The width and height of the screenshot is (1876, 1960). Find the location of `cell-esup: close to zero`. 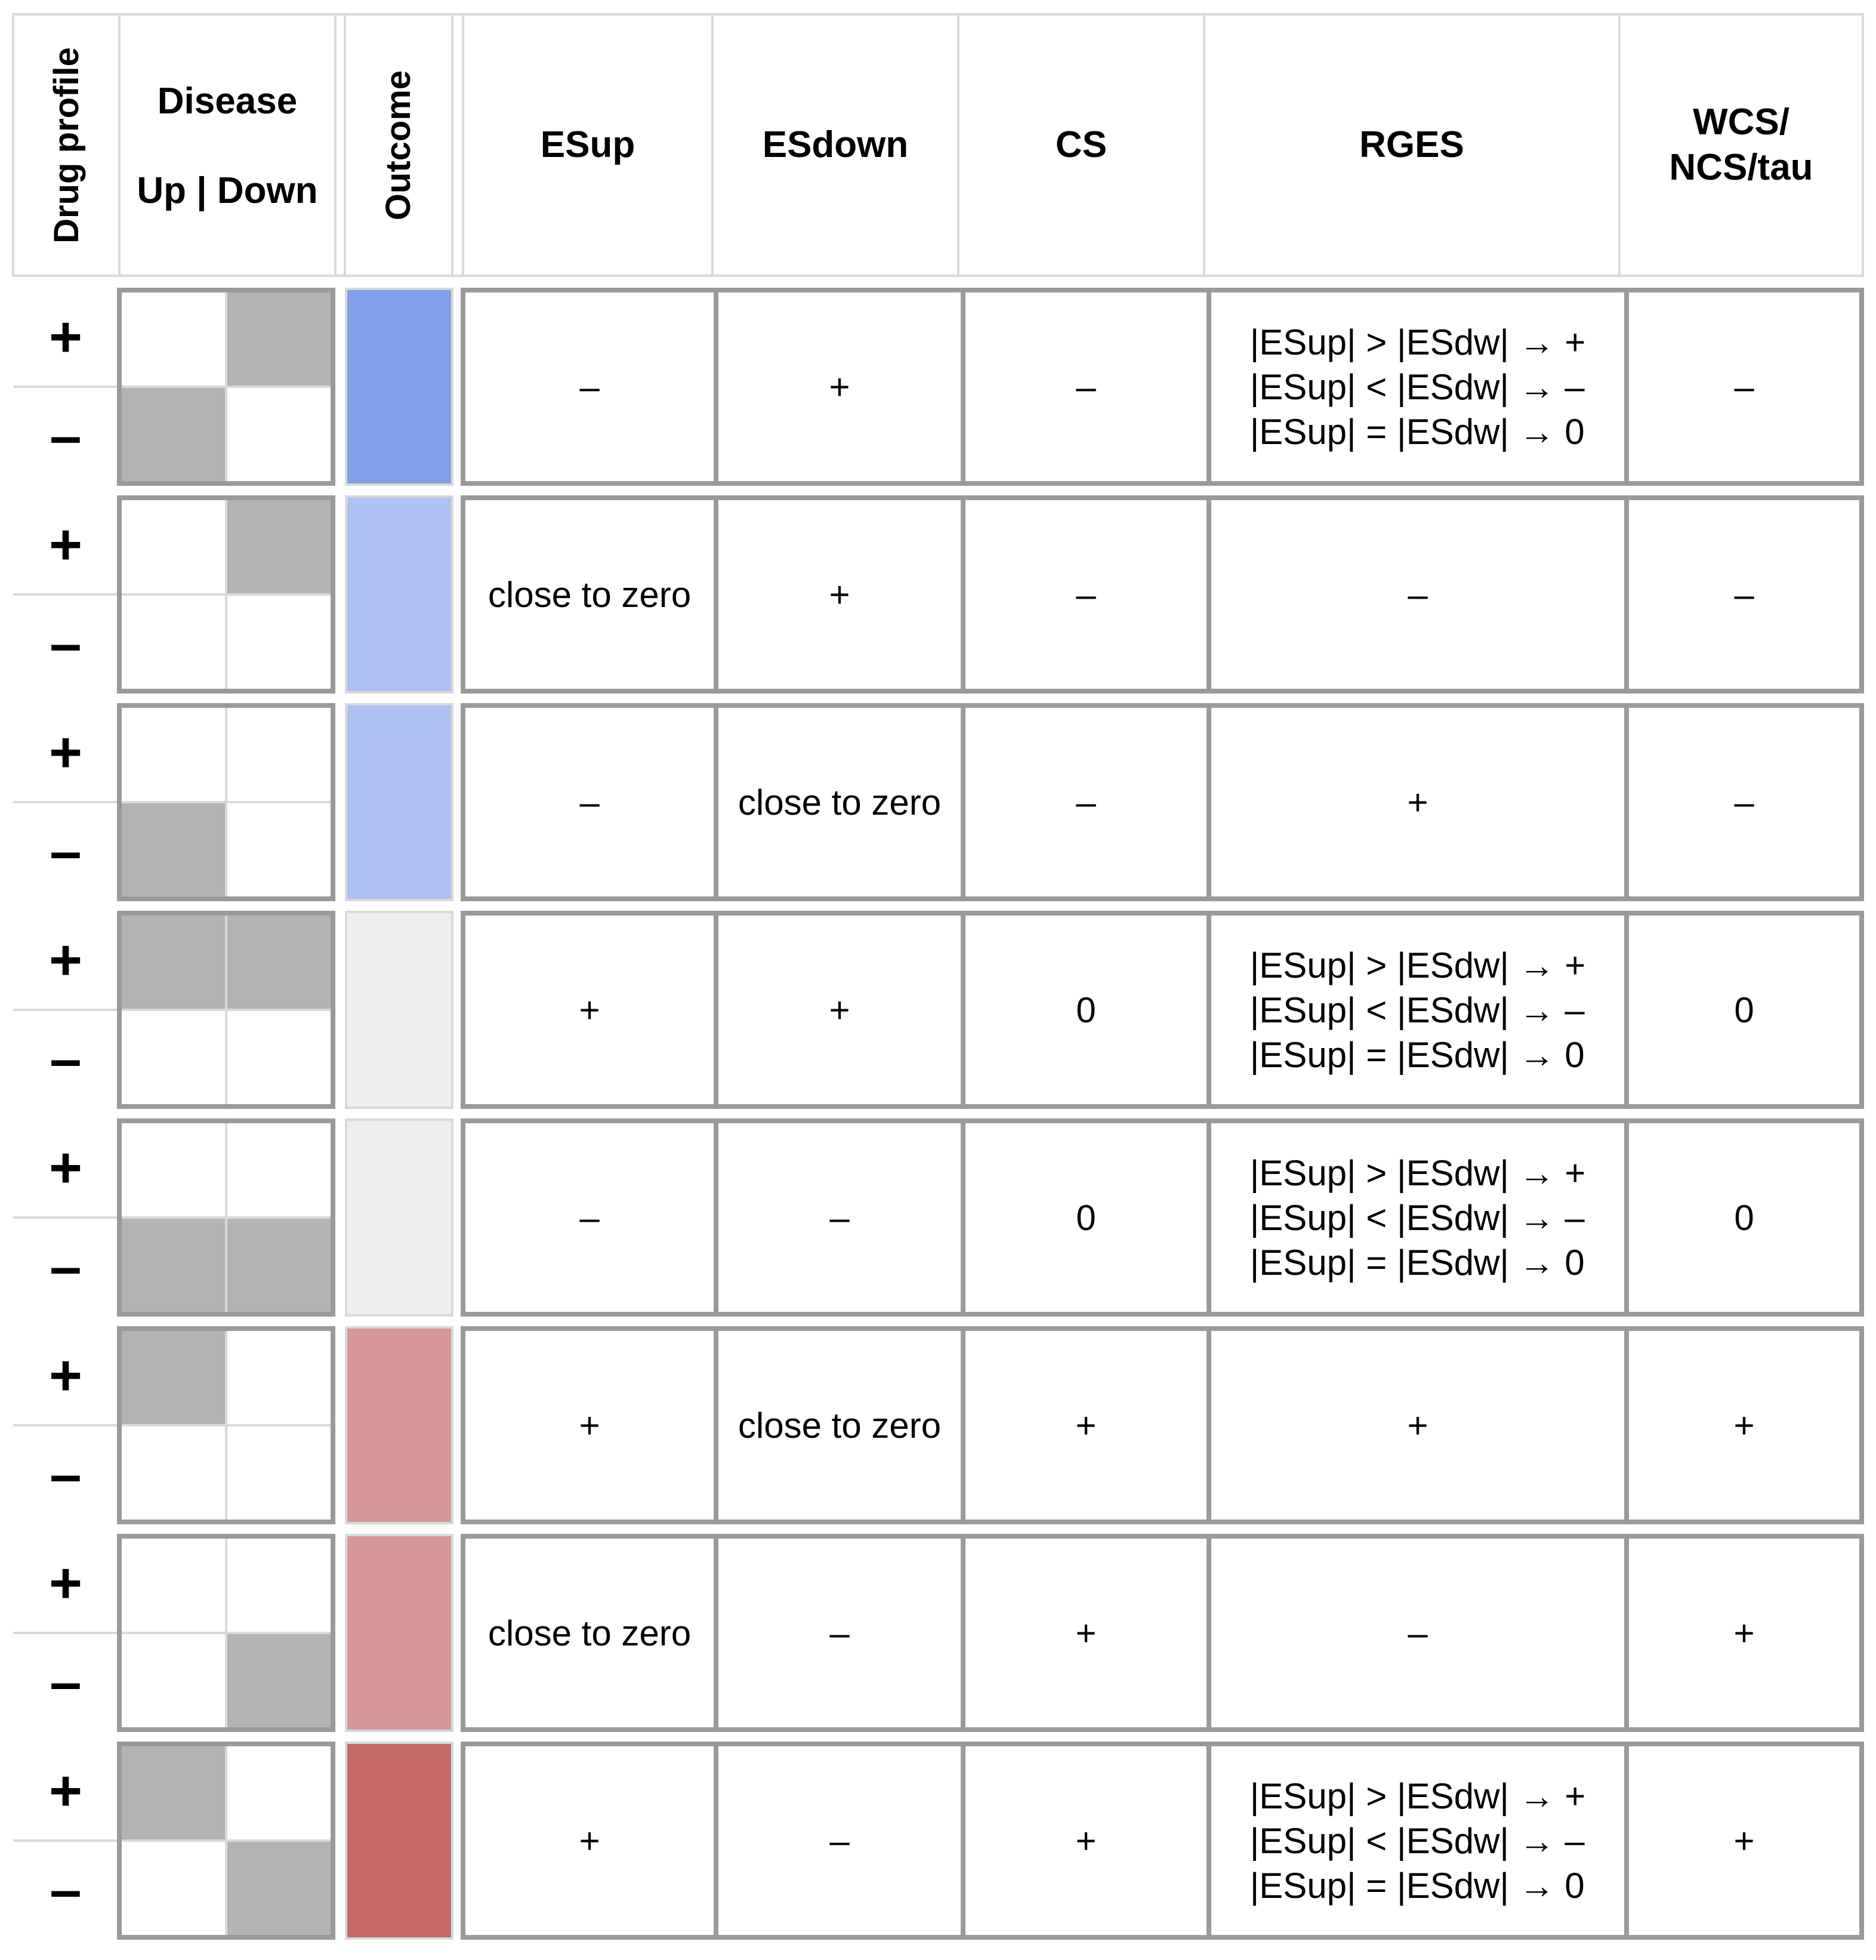

cell-esup: close to zero is located at coordinates (589, 1633).